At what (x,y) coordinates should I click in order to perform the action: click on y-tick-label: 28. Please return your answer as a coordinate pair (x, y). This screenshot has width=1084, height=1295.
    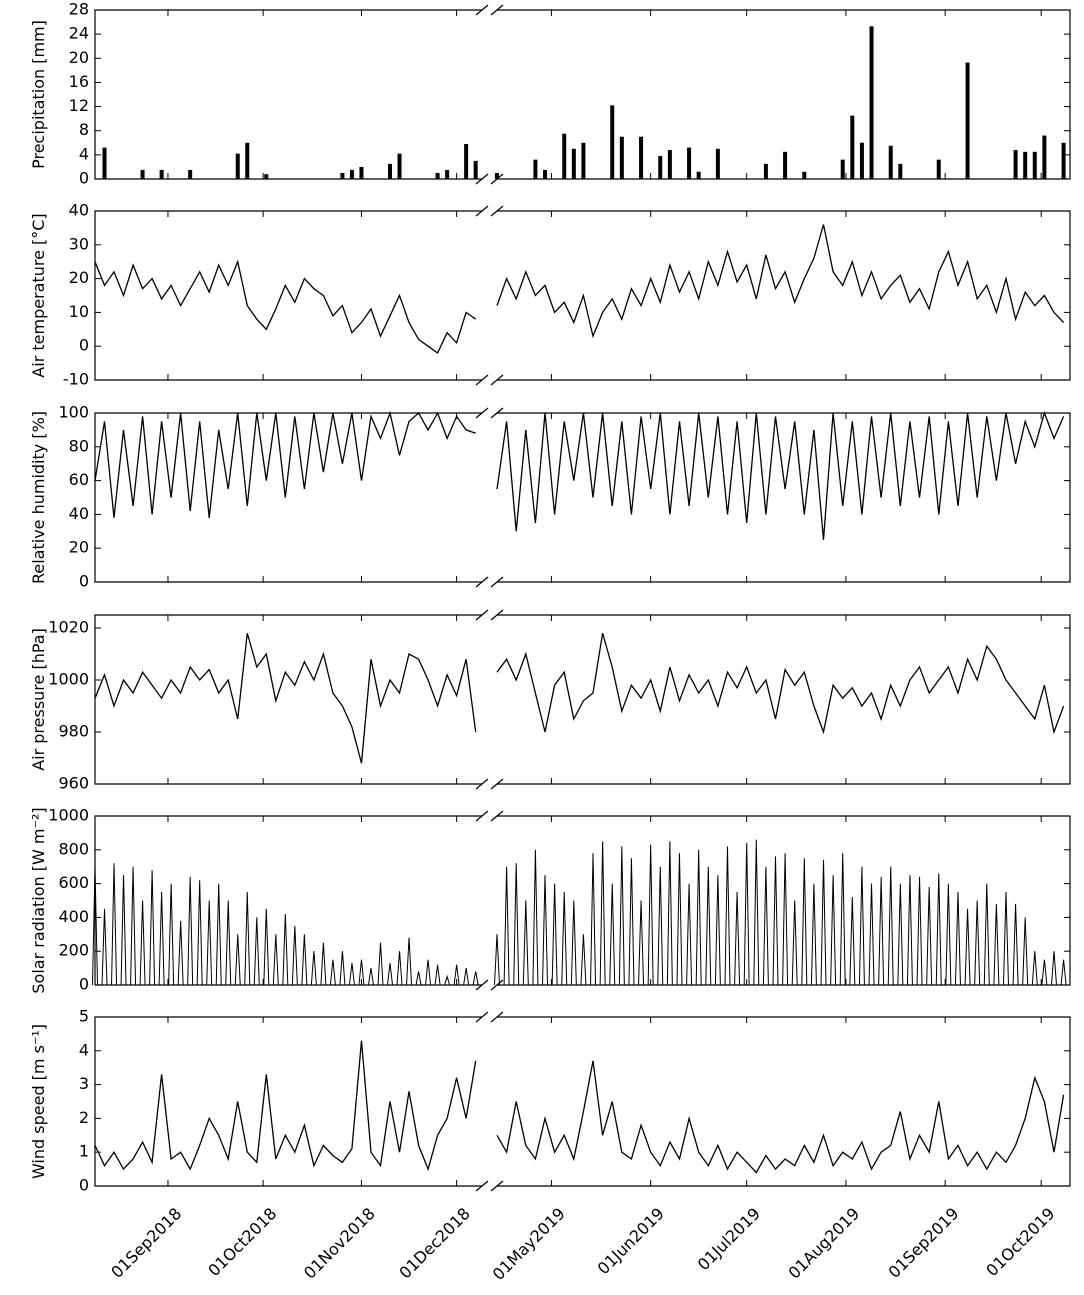
    Looking at the image, I should click on (79, 9).